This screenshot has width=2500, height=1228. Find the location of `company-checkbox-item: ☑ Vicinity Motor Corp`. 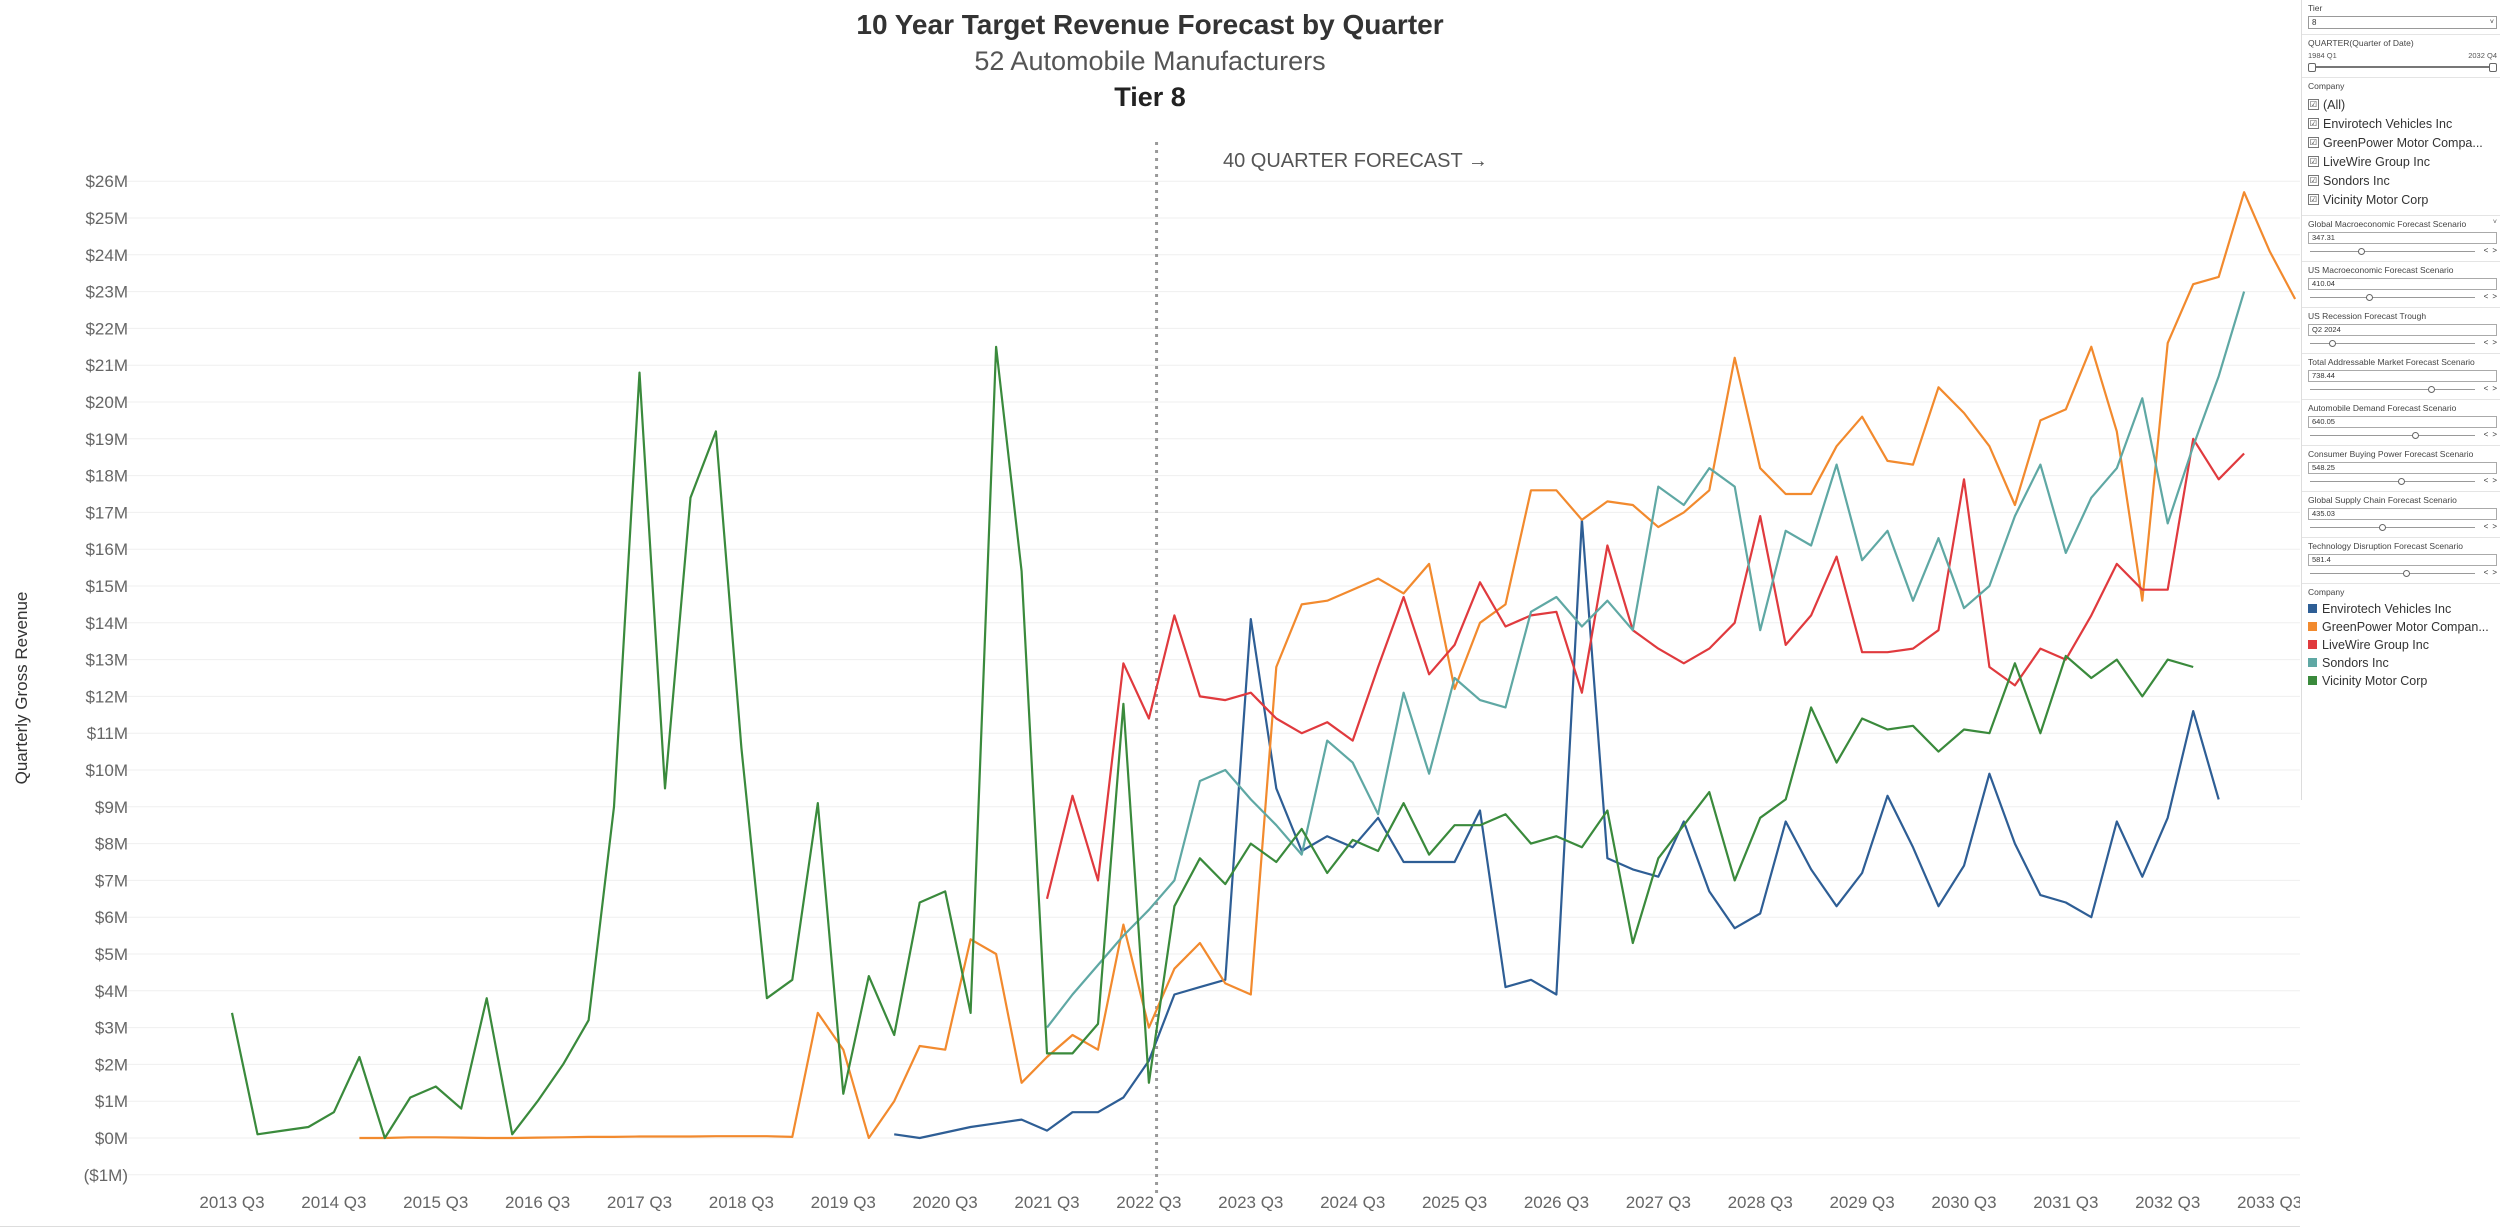

company-checkbox-item: ☑ Vicinity Motor Corp is located at coordinates (2402, 200).